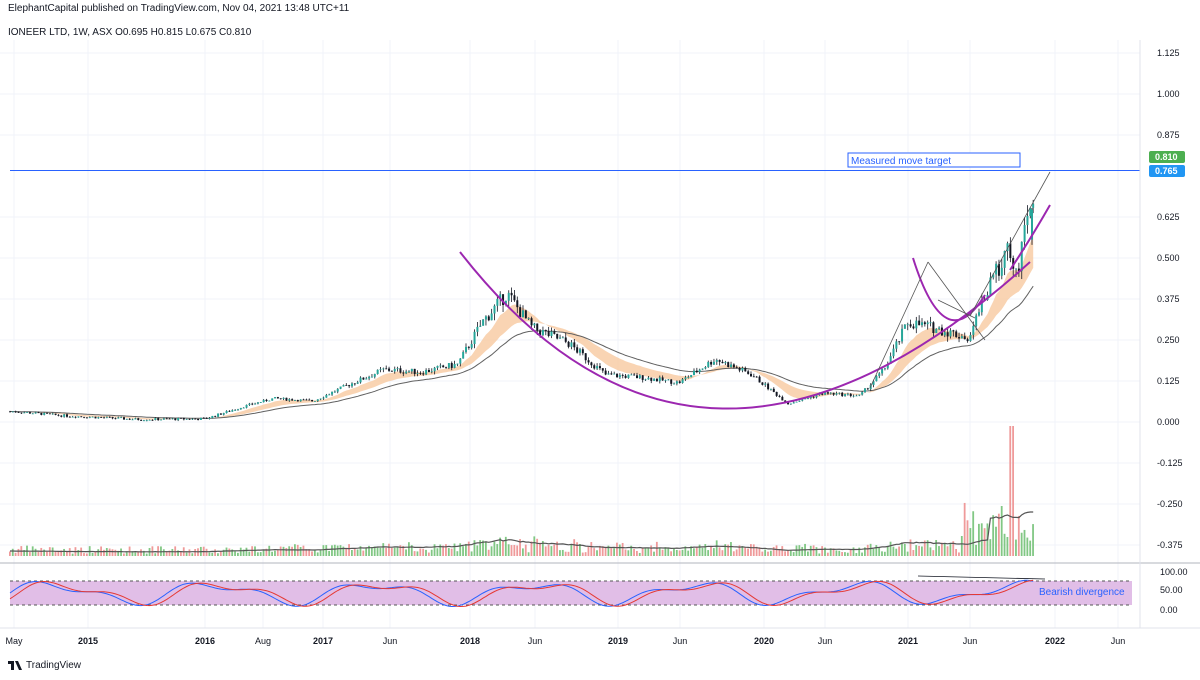 The height and width of the screenshot is (680, 1200). What do you see at coordinates (1077, 591) in the screenshot?
I see `divergence-annotation-box` at bounding box center [1077, 591].